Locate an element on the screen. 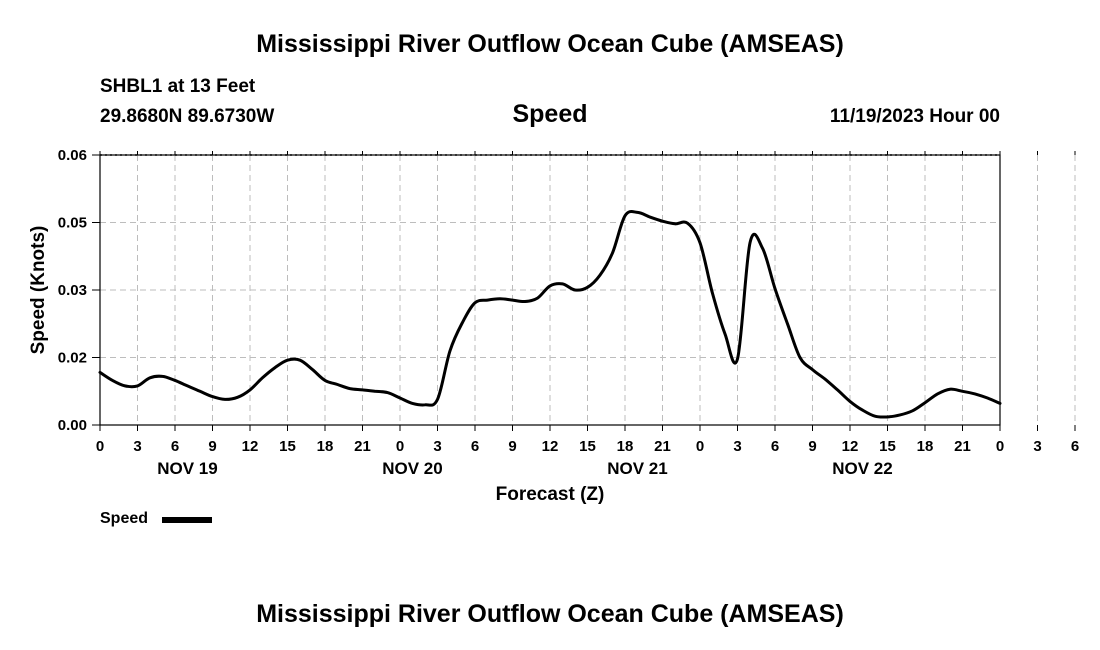  y-tick-label: 0.00 is located at coordinates (72, 425).